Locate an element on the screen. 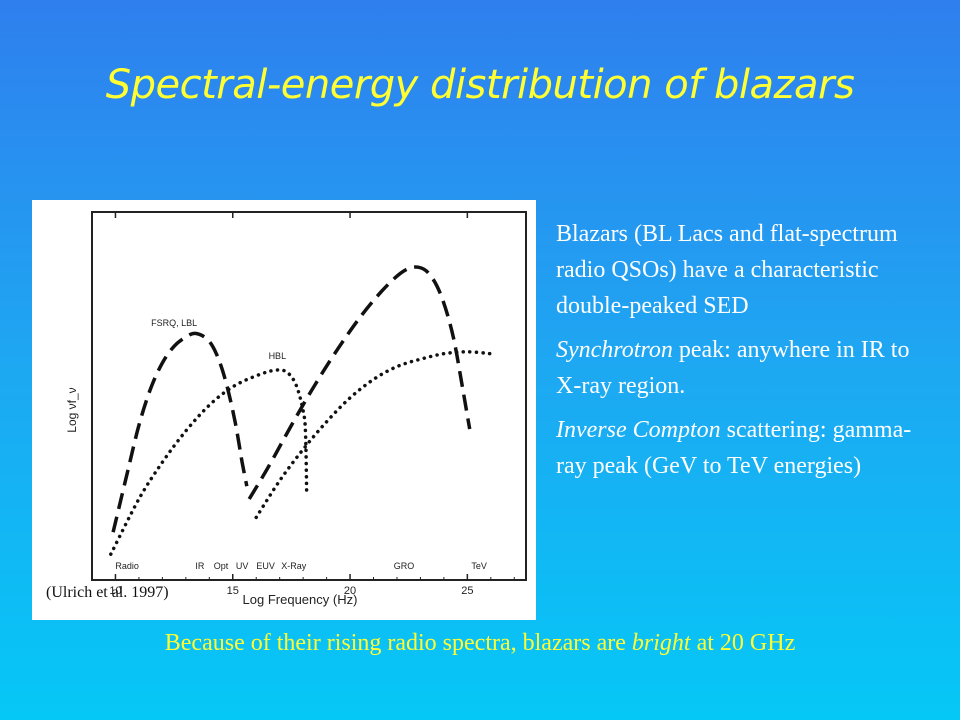  bullet-3-emphasis: Inverse Compton is located at coordinates (638, 430).